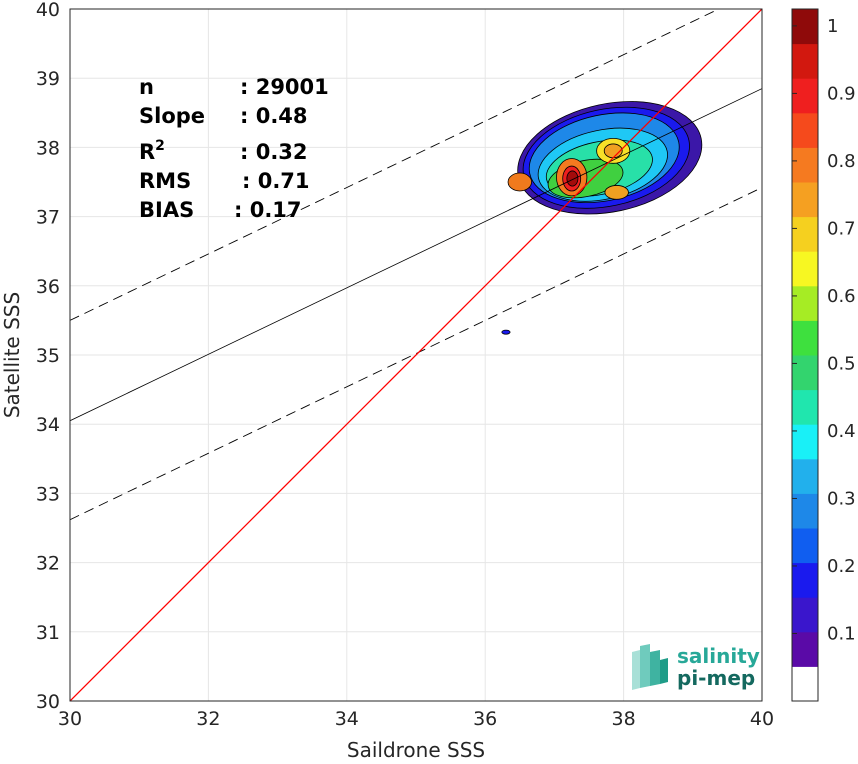 Image resolution: width=858 pixels, height=764 pixels. What do you see at coordinates (48, 218) in the screenshot?
I see `y-tick-label: 37` at bounding box center [48, 218].